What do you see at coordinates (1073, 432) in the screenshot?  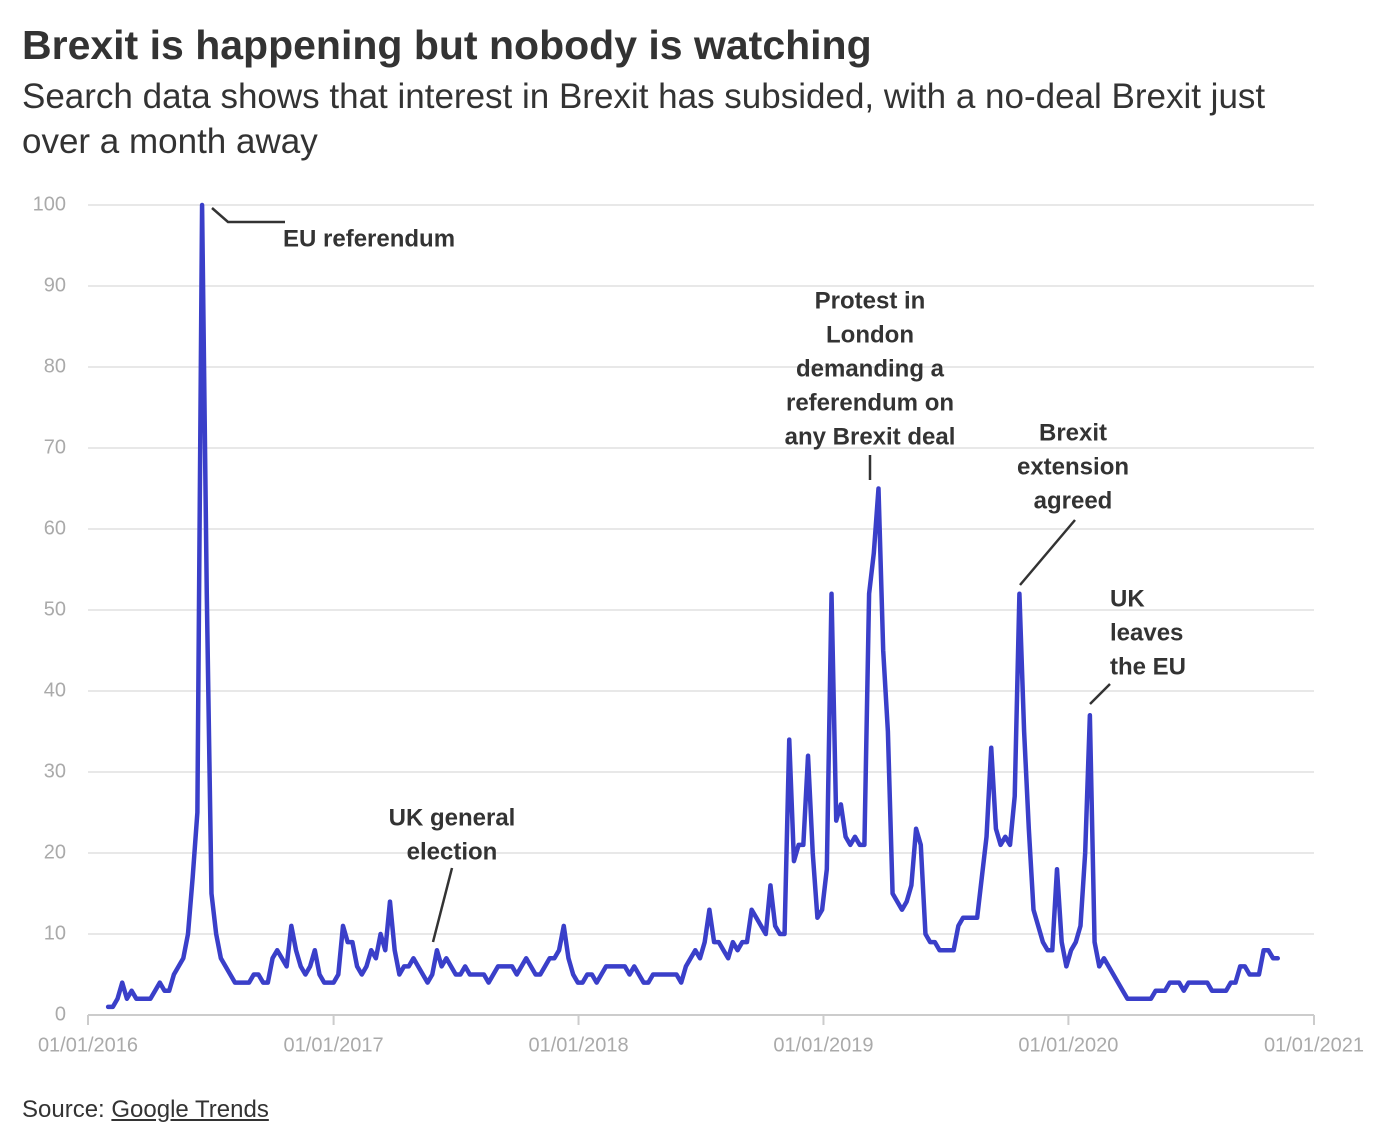 I see `annotation-text: Brexit` at bounding box center [1073, 432].